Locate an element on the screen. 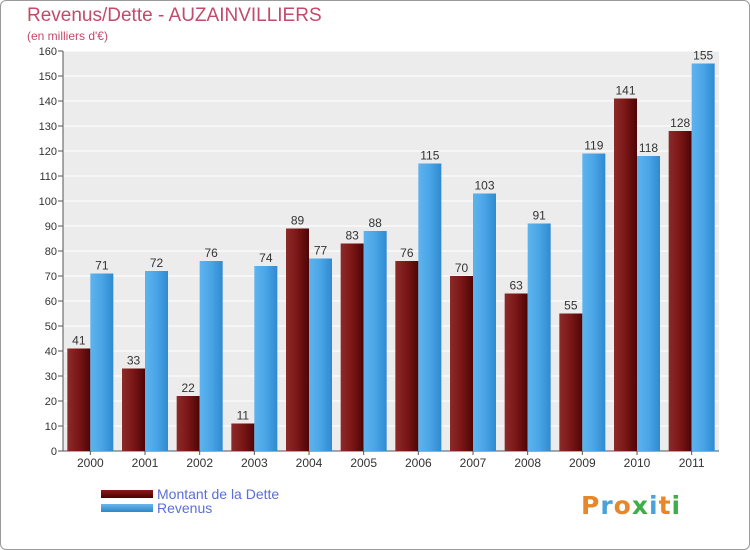 The height and width of the screenshot is (550, 750). bar-debt-value-label: 141 is located at coordinates (625, 91).